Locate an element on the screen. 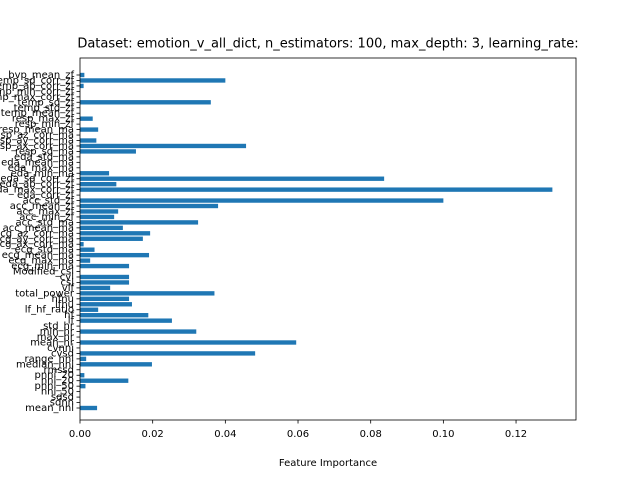 This screenshot has width=640, height=480. y-tick-label: pnni_20 is located at coordinates (54, 375).